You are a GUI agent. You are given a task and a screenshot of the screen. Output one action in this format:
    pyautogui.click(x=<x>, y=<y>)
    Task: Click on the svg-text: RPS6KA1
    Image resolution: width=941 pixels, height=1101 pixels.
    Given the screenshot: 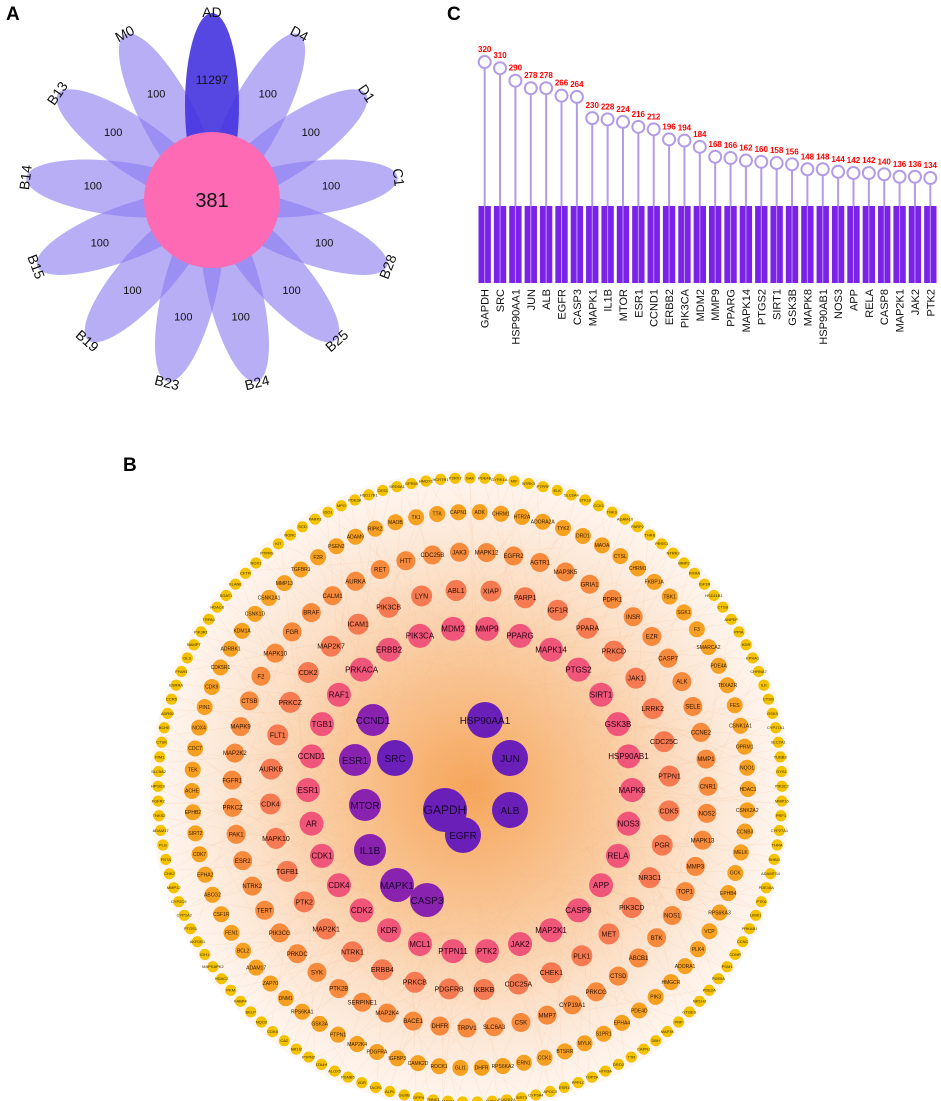 What is the action you would take?
    pyautogui.click(x=302, y=1012)
    